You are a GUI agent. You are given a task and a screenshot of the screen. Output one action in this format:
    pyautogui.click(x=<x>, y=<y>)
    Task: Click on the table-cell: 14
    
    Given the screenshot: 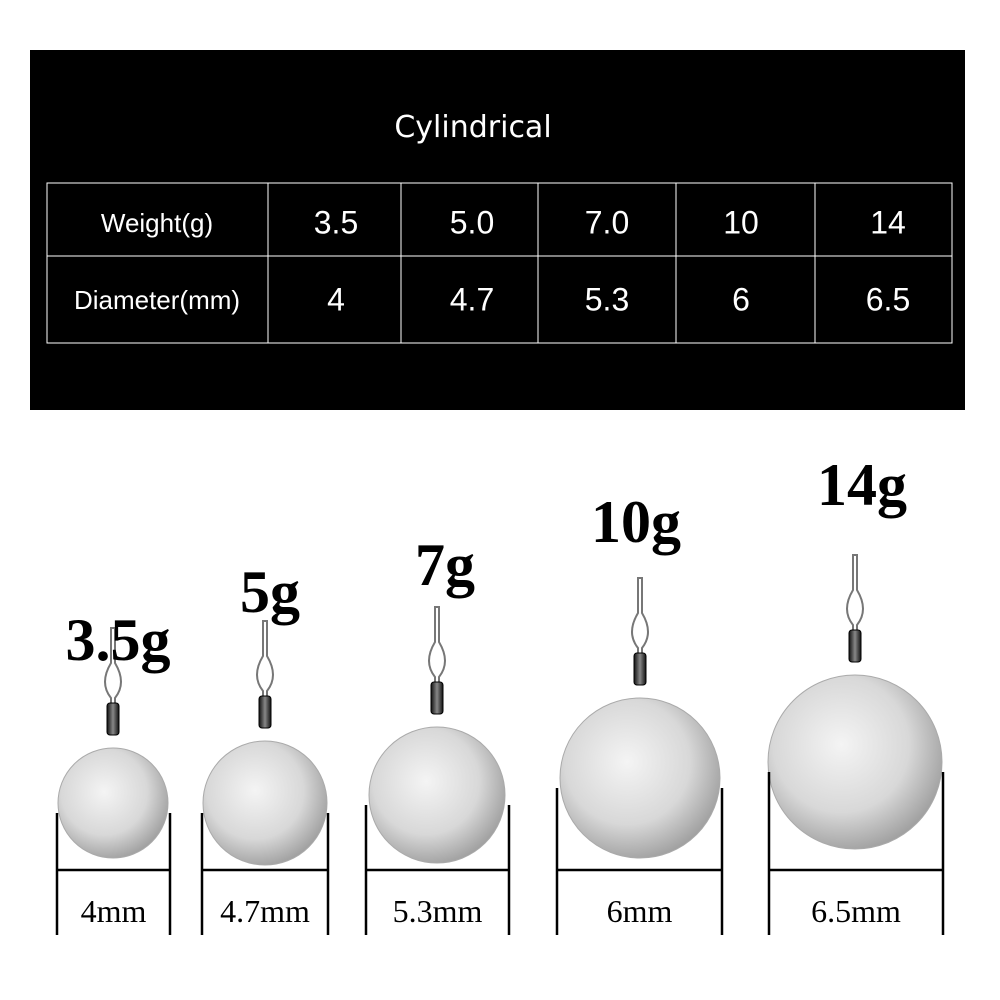 What is the action you would take?
    pyautogui.click(x=888, y=222)
    